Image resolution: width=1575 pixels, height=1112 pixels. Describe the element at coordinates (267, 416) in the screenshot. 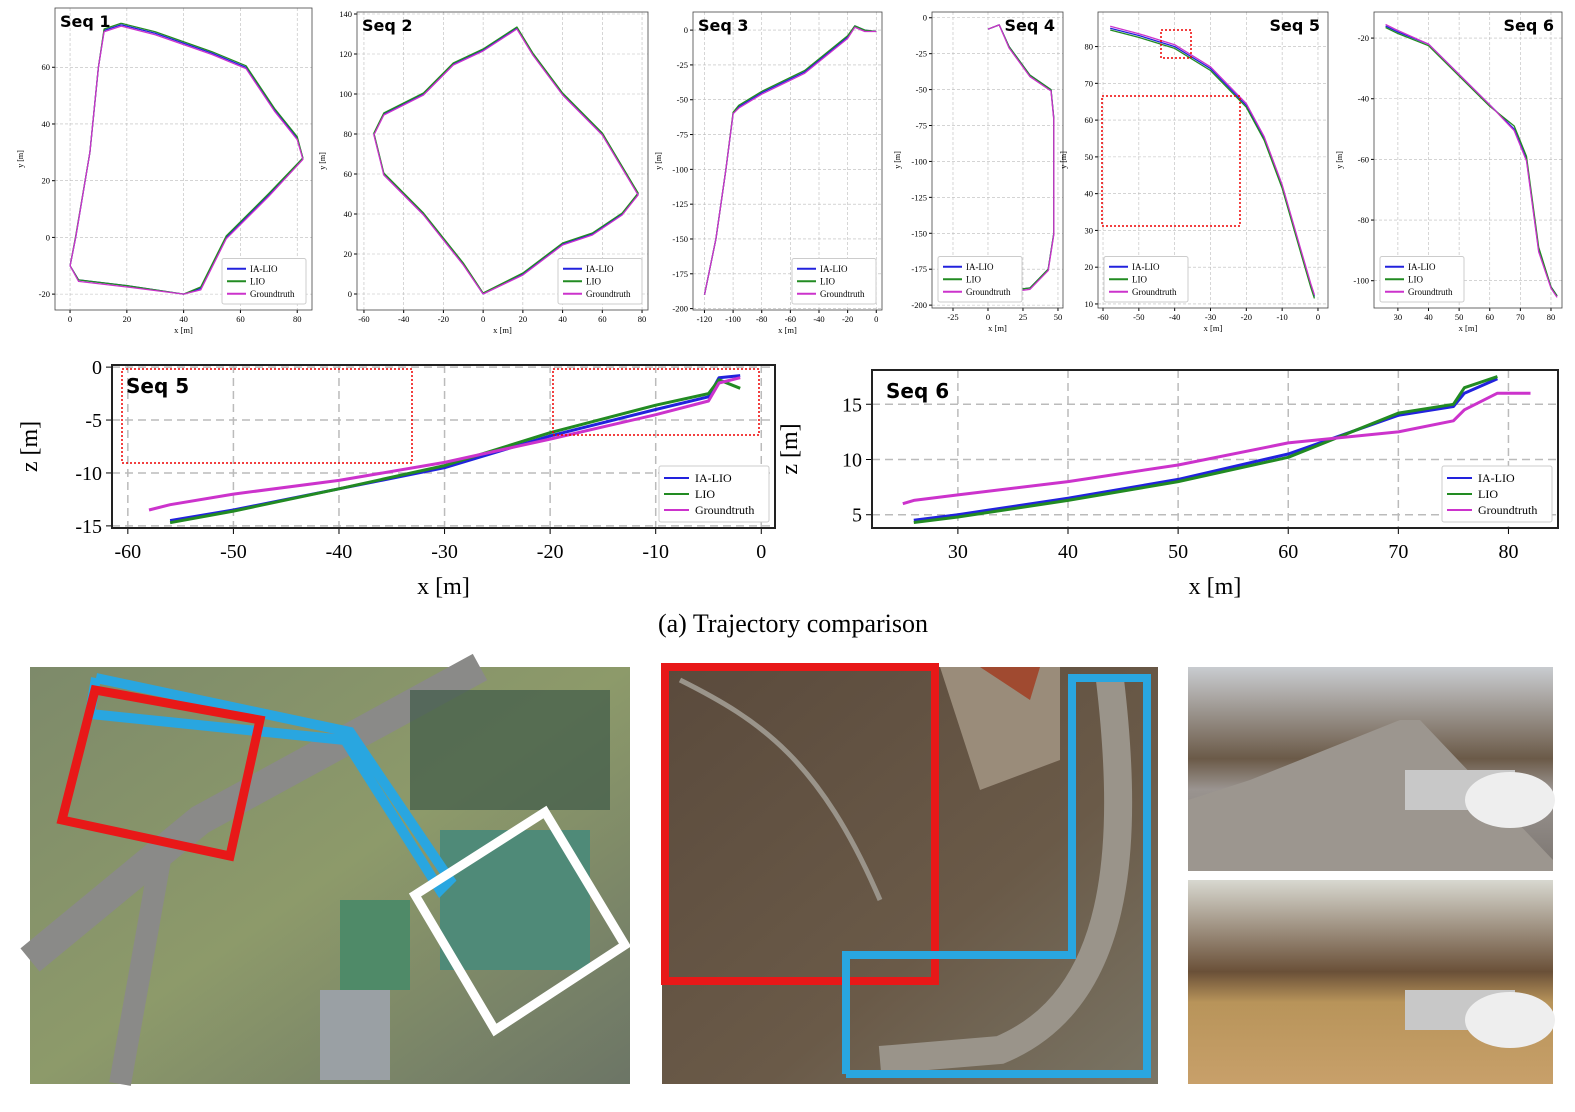

I see `zoom-box` at that location.